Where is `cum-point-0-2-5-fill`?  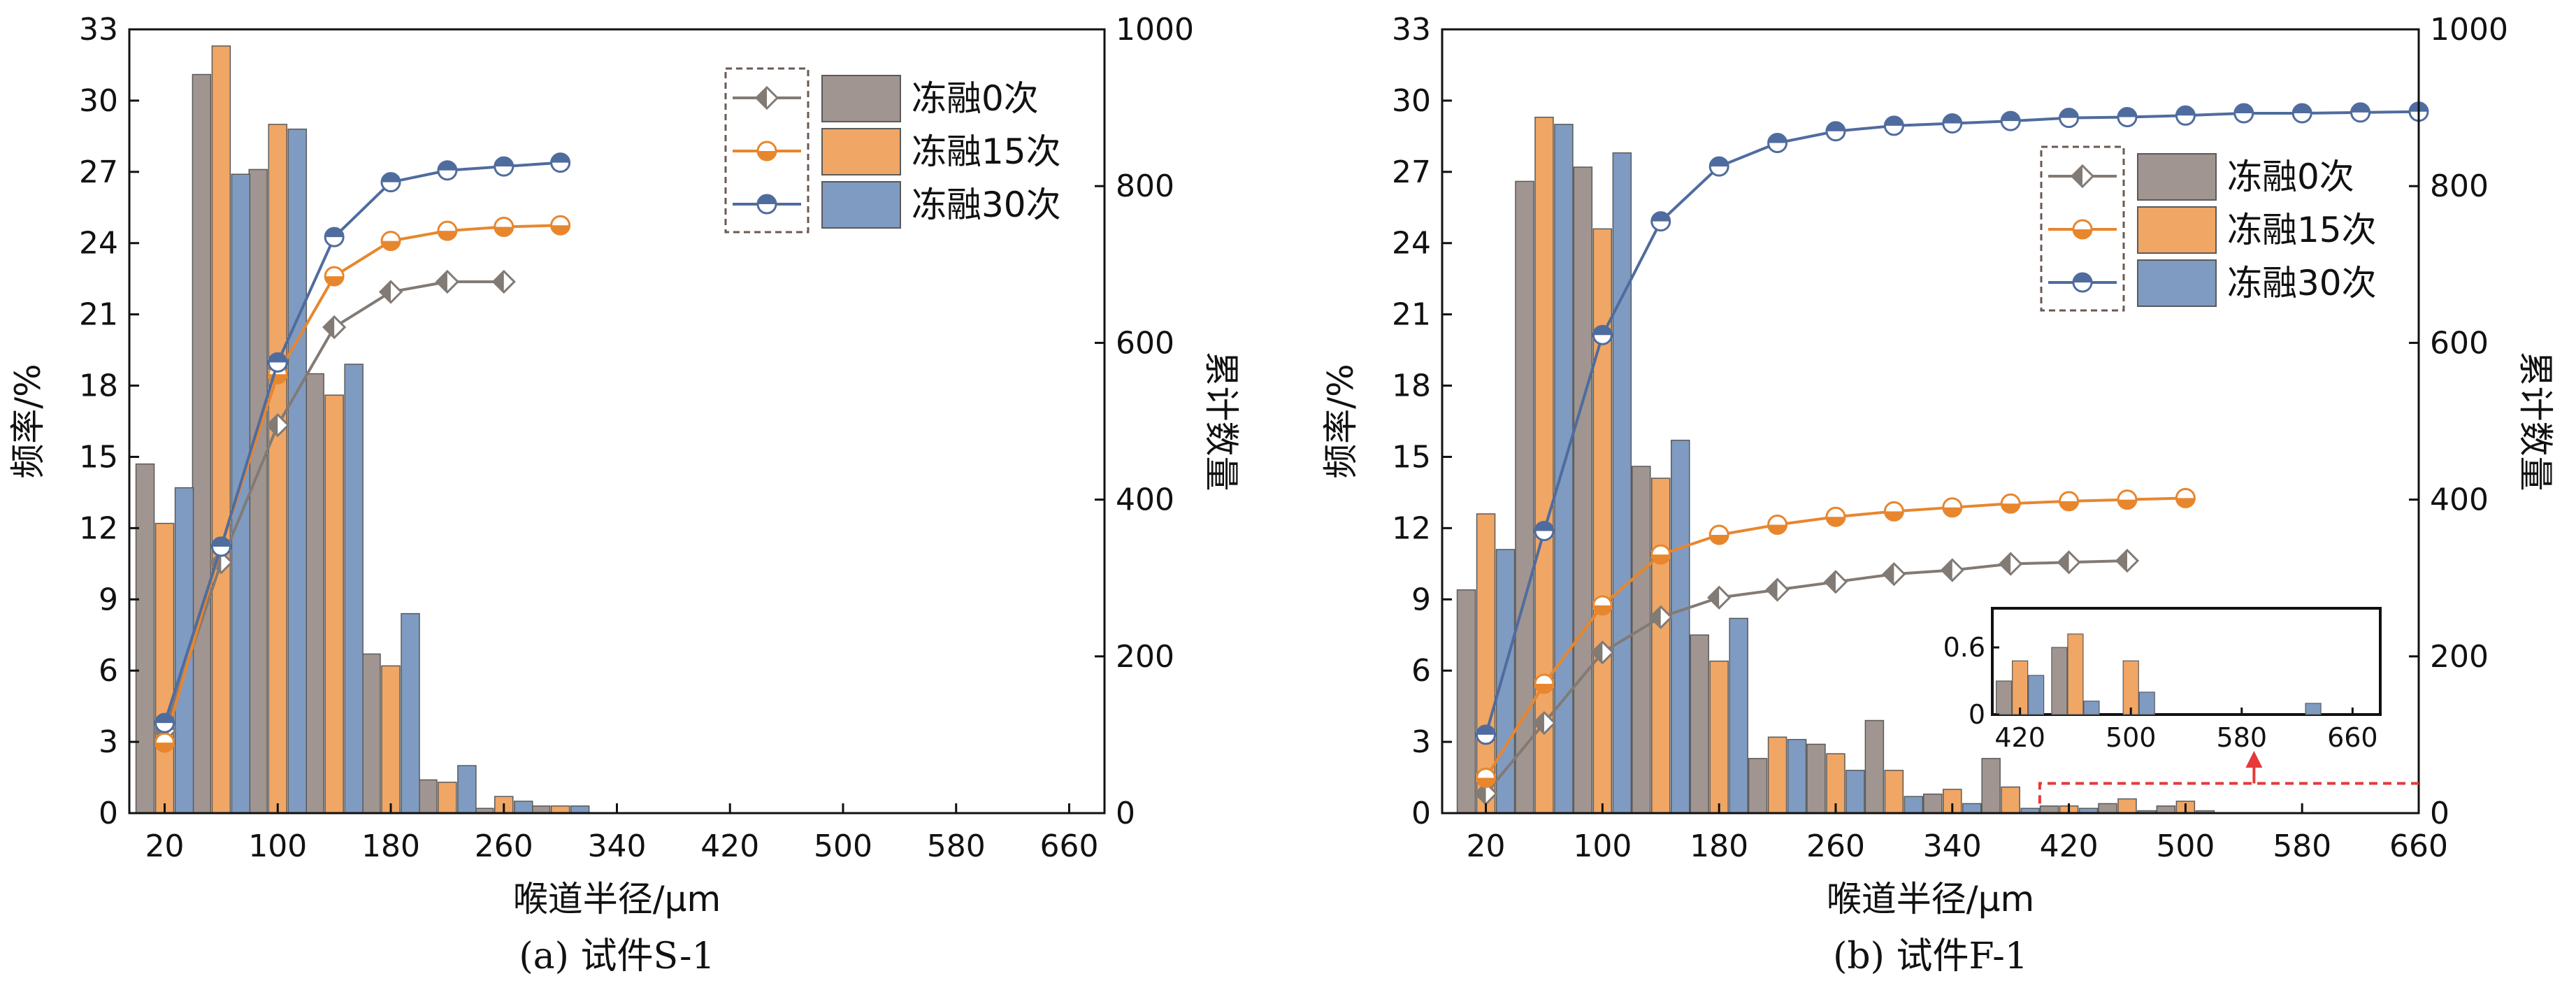
cum-point-0-2-5-fill is located at coordinates (447, 166).